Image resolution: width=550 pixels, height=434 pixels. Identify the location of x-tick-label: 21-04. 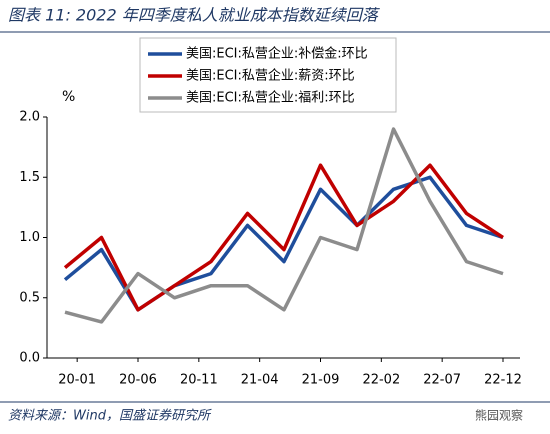
(260, 380).